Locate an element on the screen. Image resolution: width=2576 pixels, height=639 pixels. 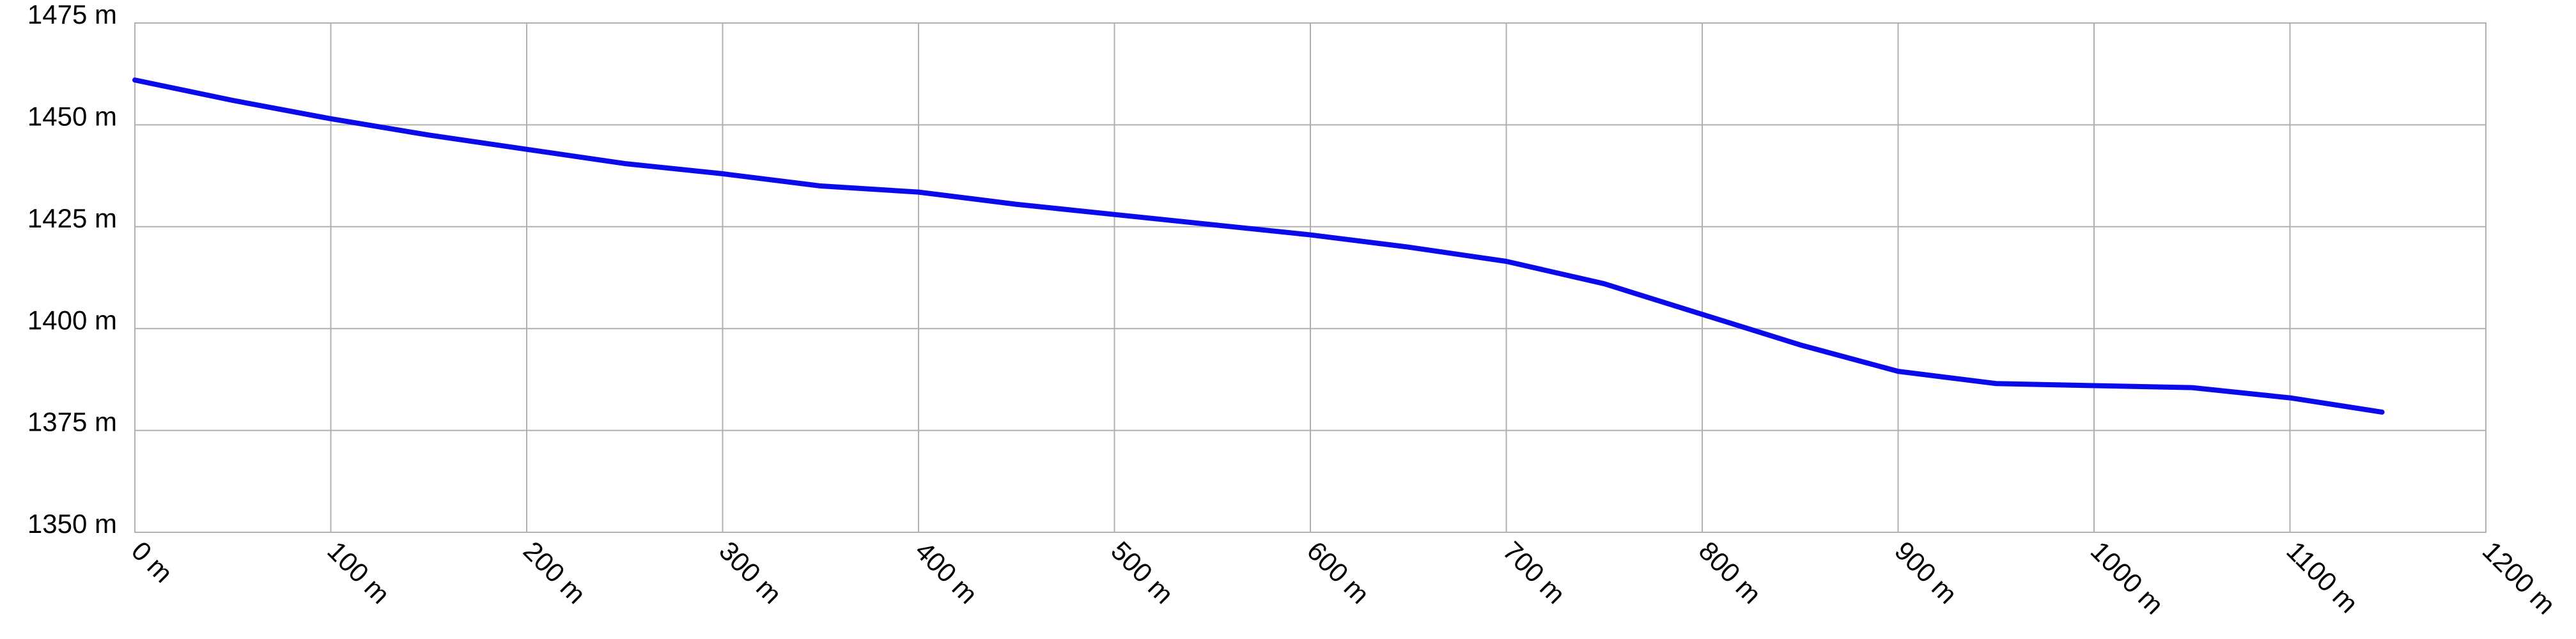
x-tick-label: 800 m is located at coordinates (1730, 572).